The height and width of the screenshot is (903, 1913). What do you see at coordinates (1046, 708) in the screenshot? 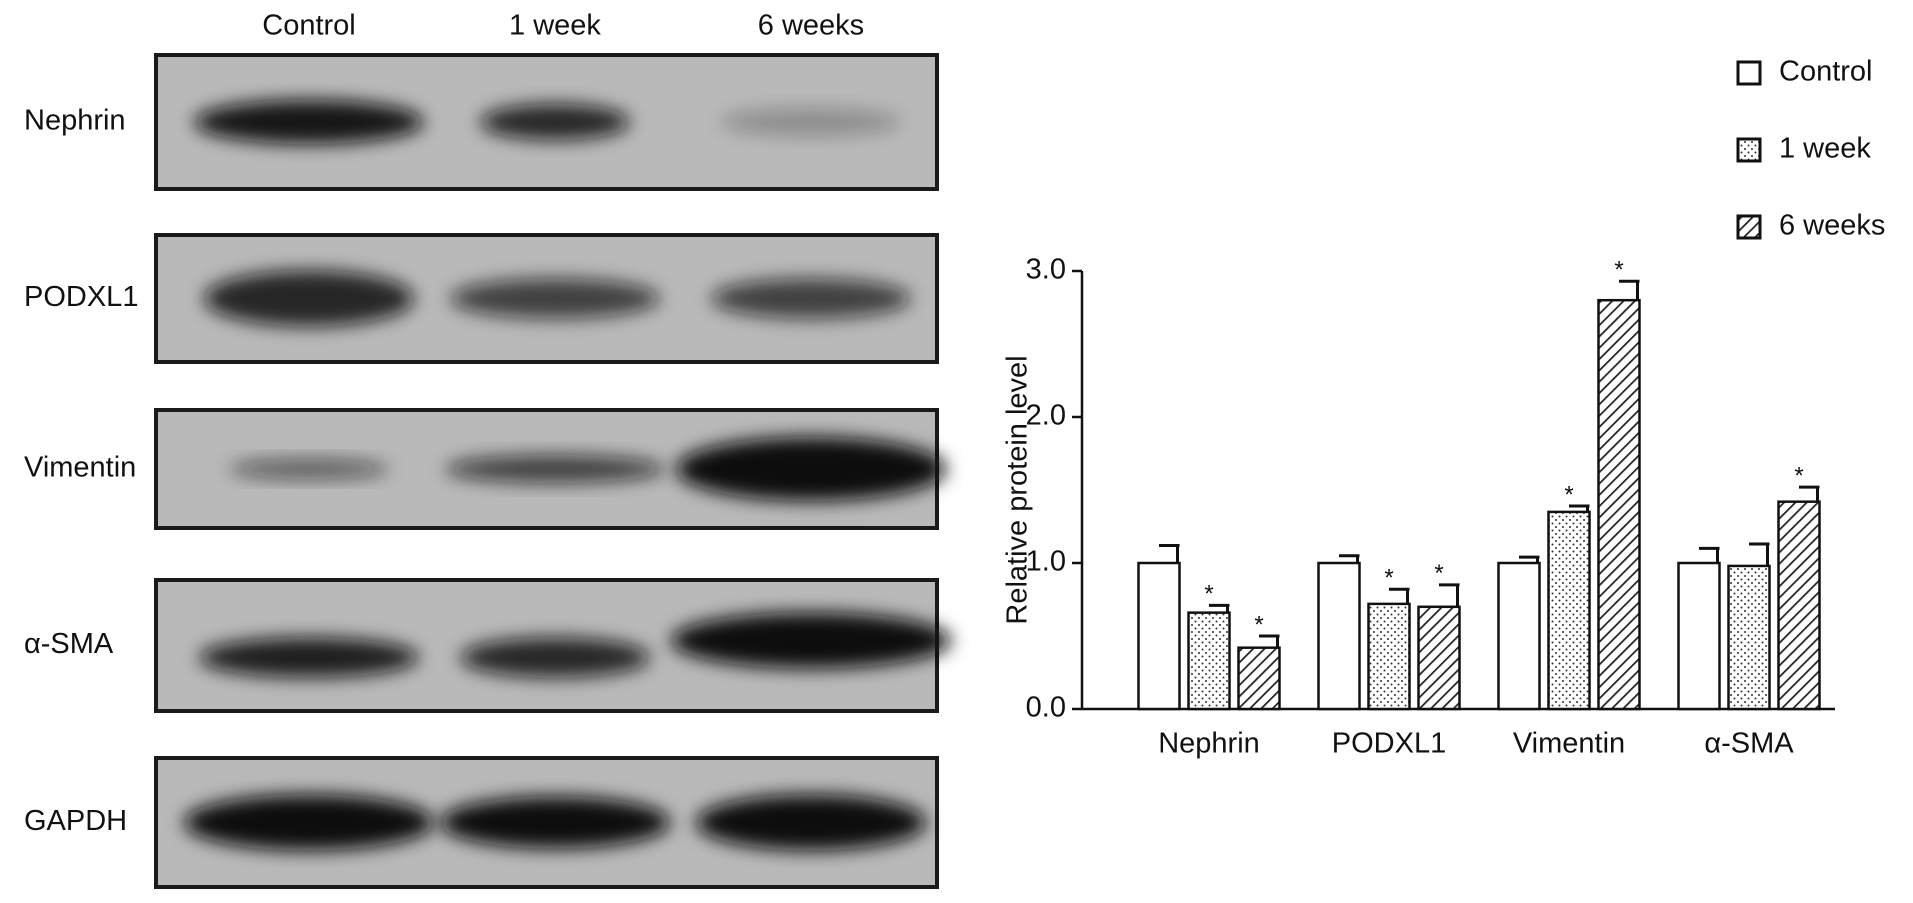
I see `y-tick-label: 0.0` at bounding box center [1046, 708].